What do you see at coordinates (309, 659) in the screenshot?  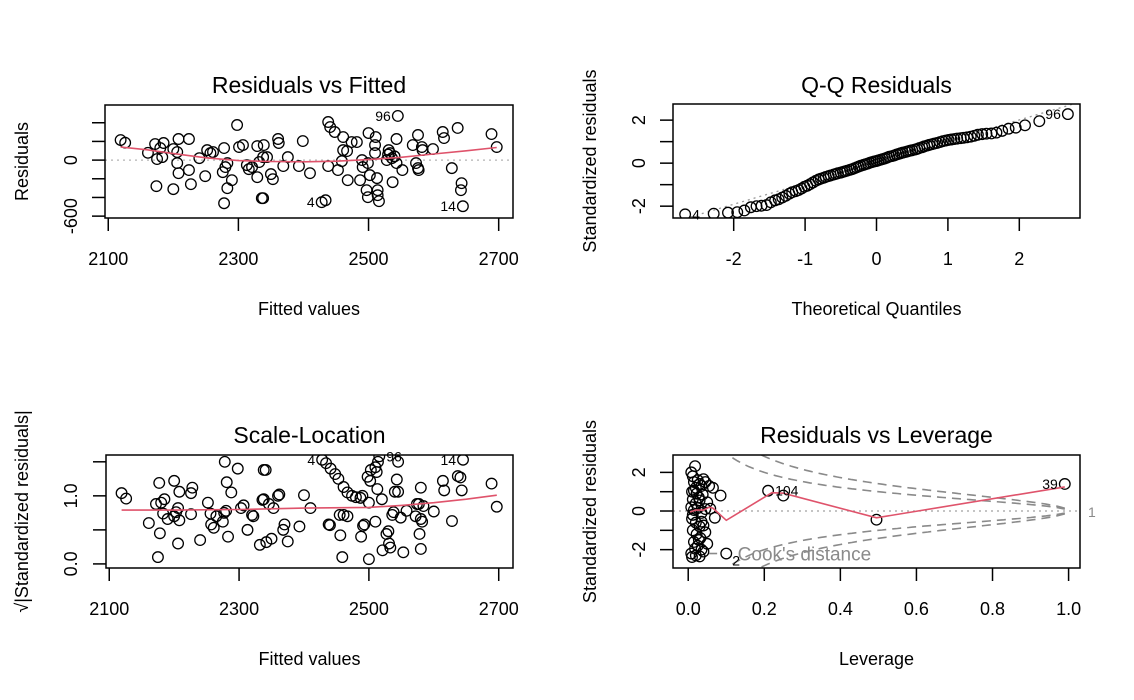 I see `x-axis-label: Fitted values` at bounding box center [309, 659].